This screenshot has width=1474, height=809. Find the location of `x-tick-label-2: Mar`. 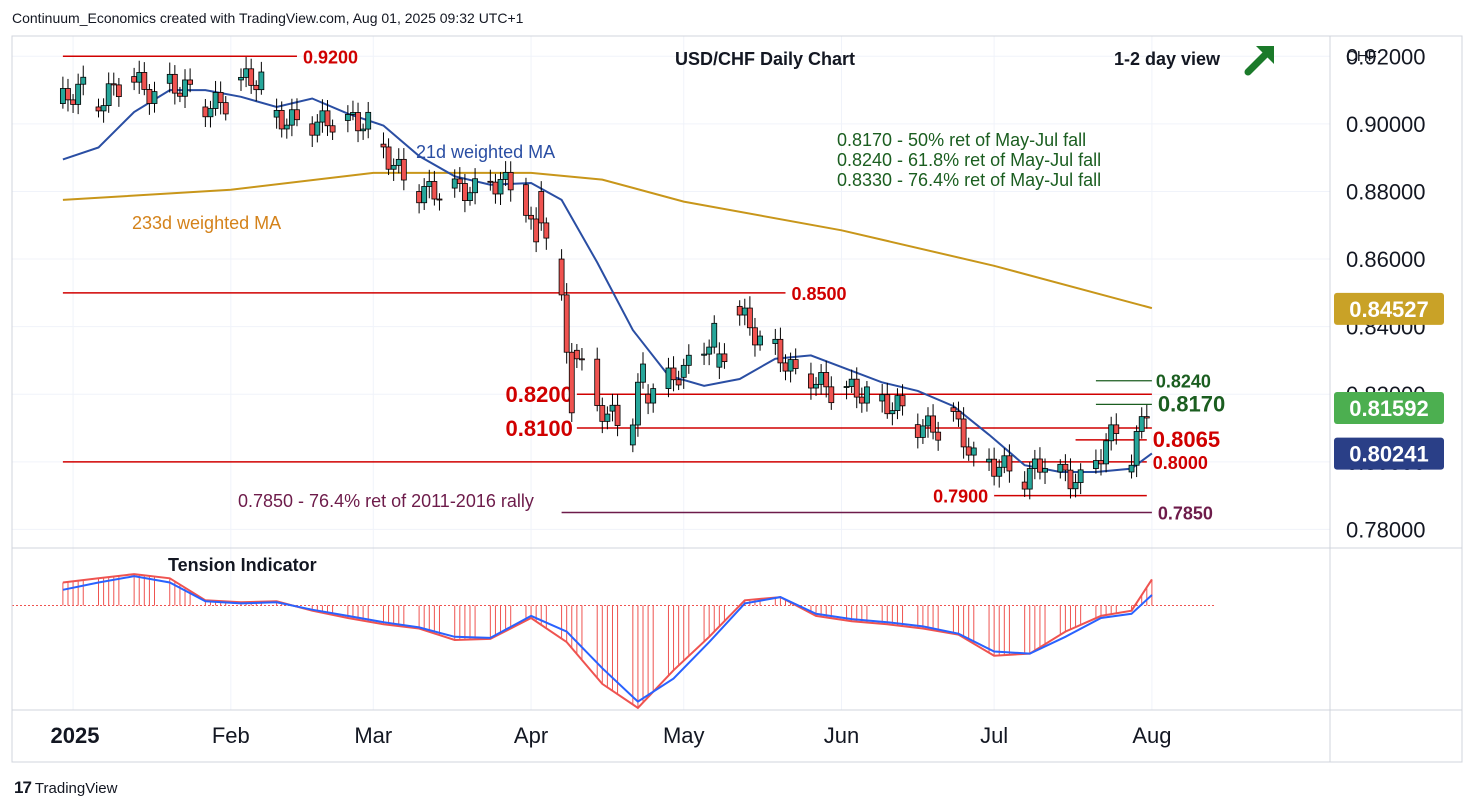

x-tick-label-2: Mar is located at coordinates (373, 735).